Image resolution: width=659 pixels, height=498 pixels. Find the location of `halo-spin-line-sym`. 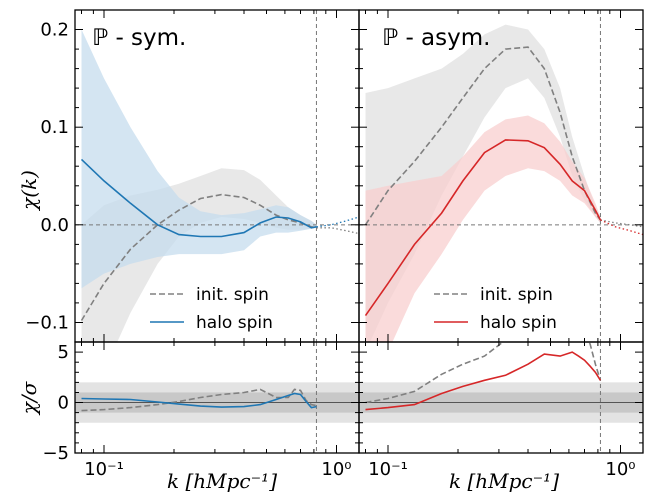

halo-spin-line-sym is located at coordinates (198, 198).